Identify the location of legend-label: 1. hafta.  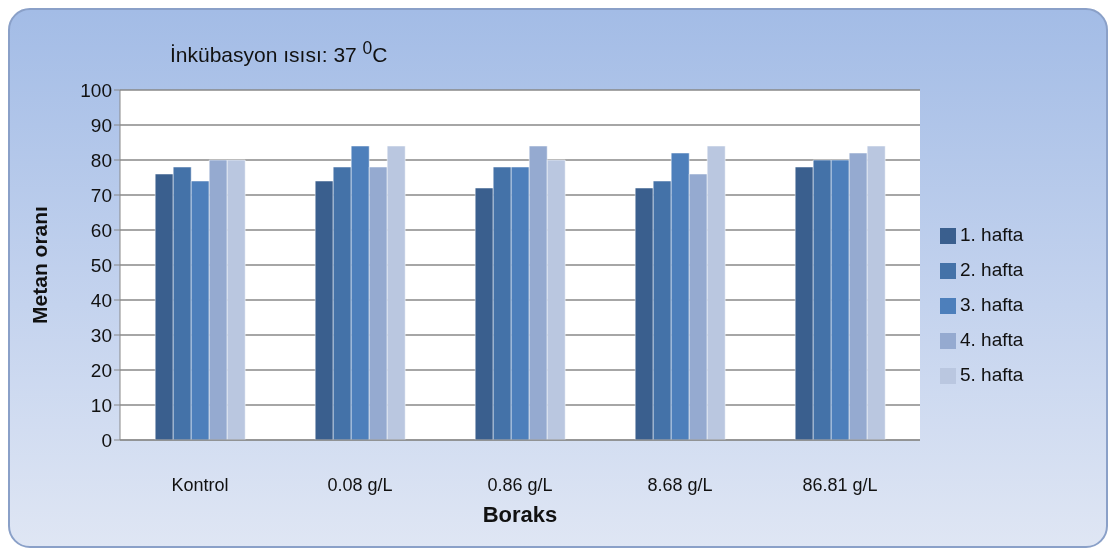
(992, 234).